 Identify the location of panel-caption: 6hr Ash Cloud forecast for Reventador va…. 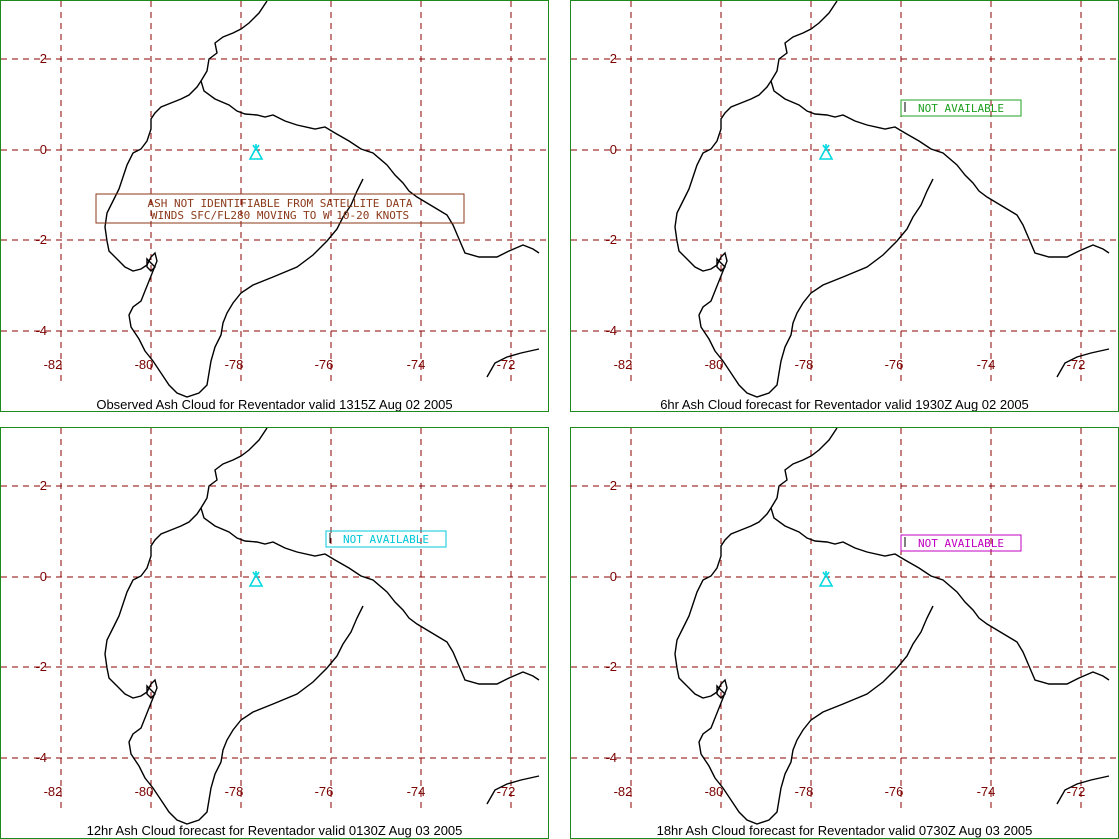
(844, 404).